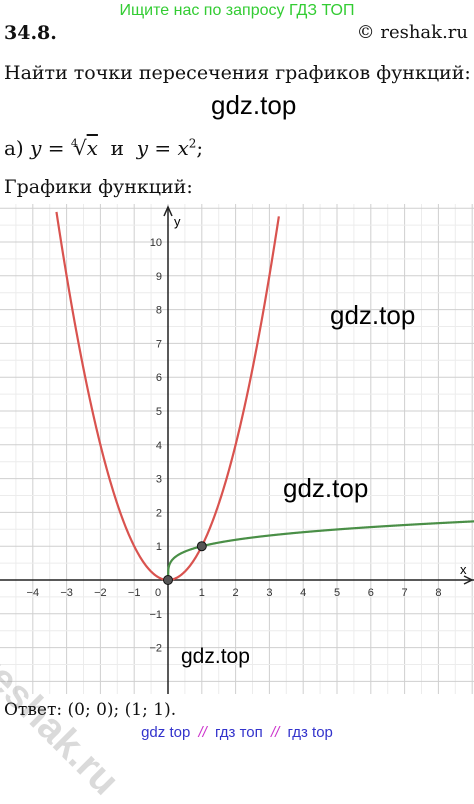 The width and height of the screenshot is (474, 804). Describe the element at coordinates (159, 412) in the screenshot. I see `y-tick-label: 5` at that location.